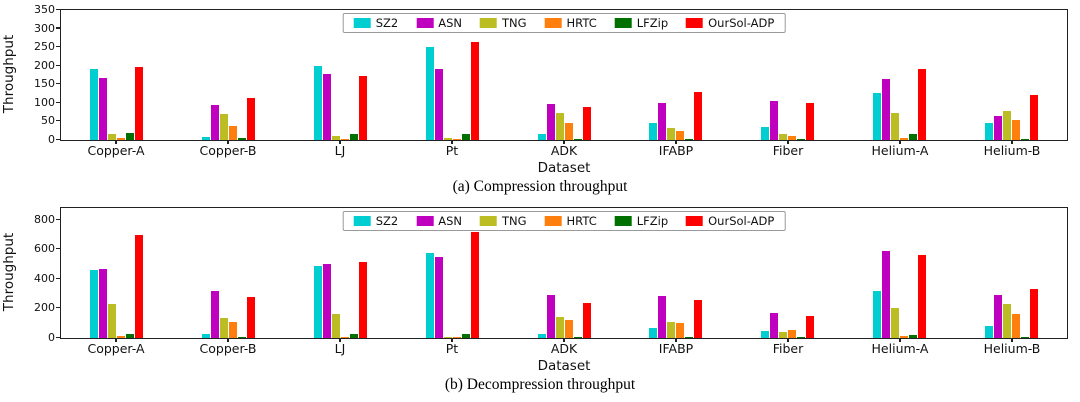 The width and height of the screenshot is (1080, 402). What do you see at coordinates (540, 384) in the screenshot?
I see `caption: (b) Decompression throughput` at bounding box center [540, 384].